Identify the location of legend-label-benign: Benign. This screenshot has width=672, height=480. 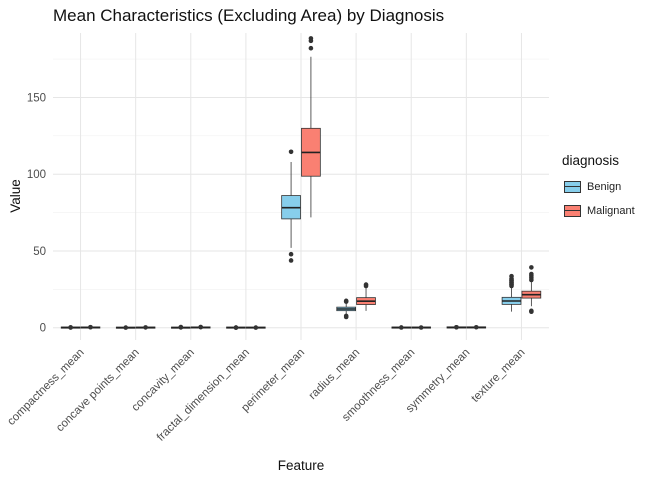
(604, 187).